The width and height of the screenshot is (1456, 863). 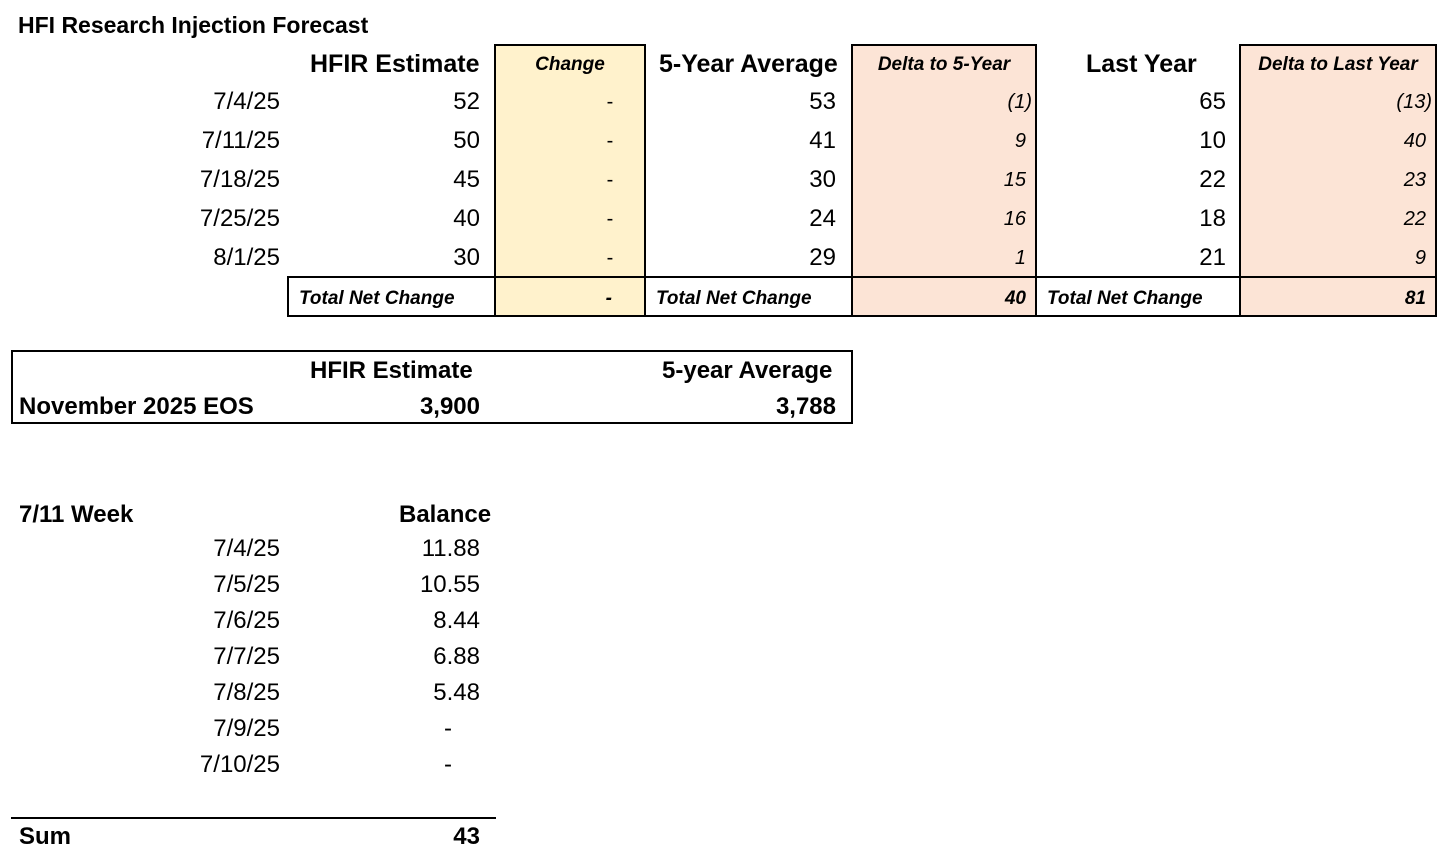 I want to click on total-box-delta-last, so click(x=1338, y=296).